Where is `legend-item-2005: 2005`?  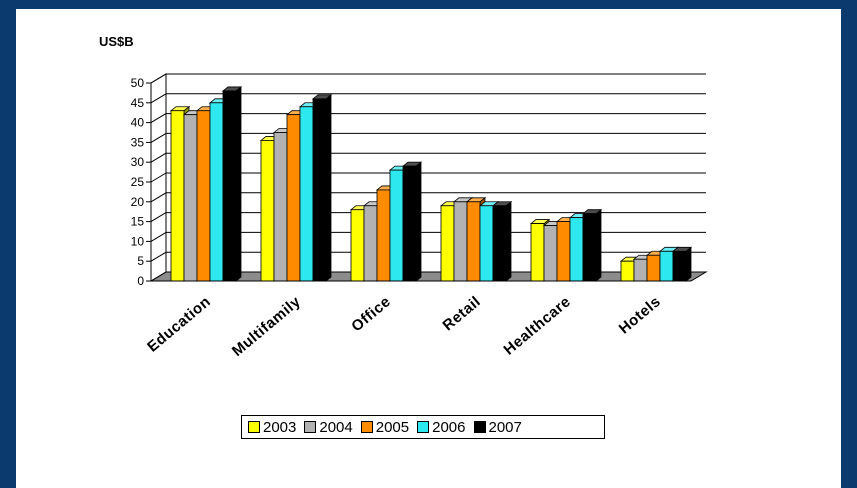 legend-item-2005: 2005 is located at coordinates (385, 427).